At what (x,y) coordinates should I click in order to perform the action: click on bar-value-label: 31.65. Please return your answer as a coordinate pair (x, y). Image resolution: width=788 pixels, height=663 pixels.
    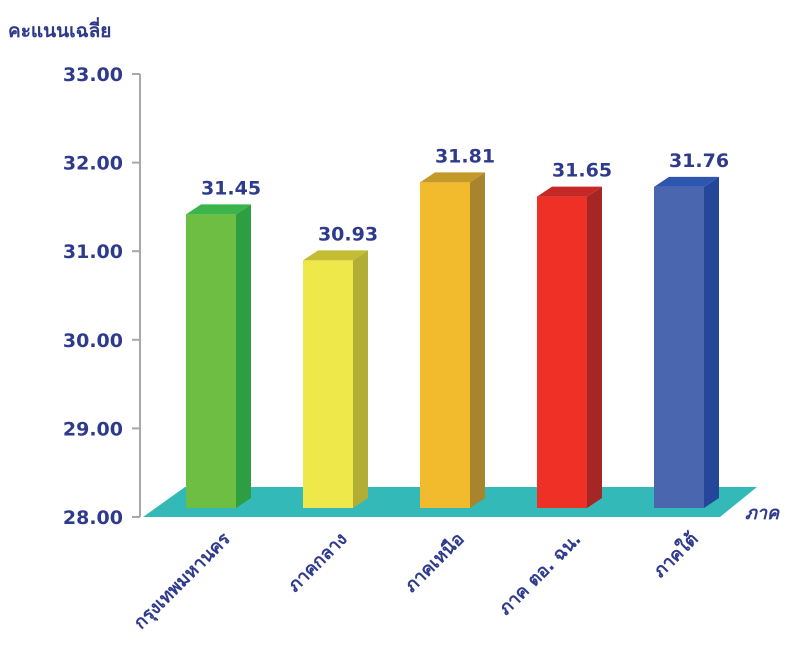
    Looking at the image, I should click on (582, 171).